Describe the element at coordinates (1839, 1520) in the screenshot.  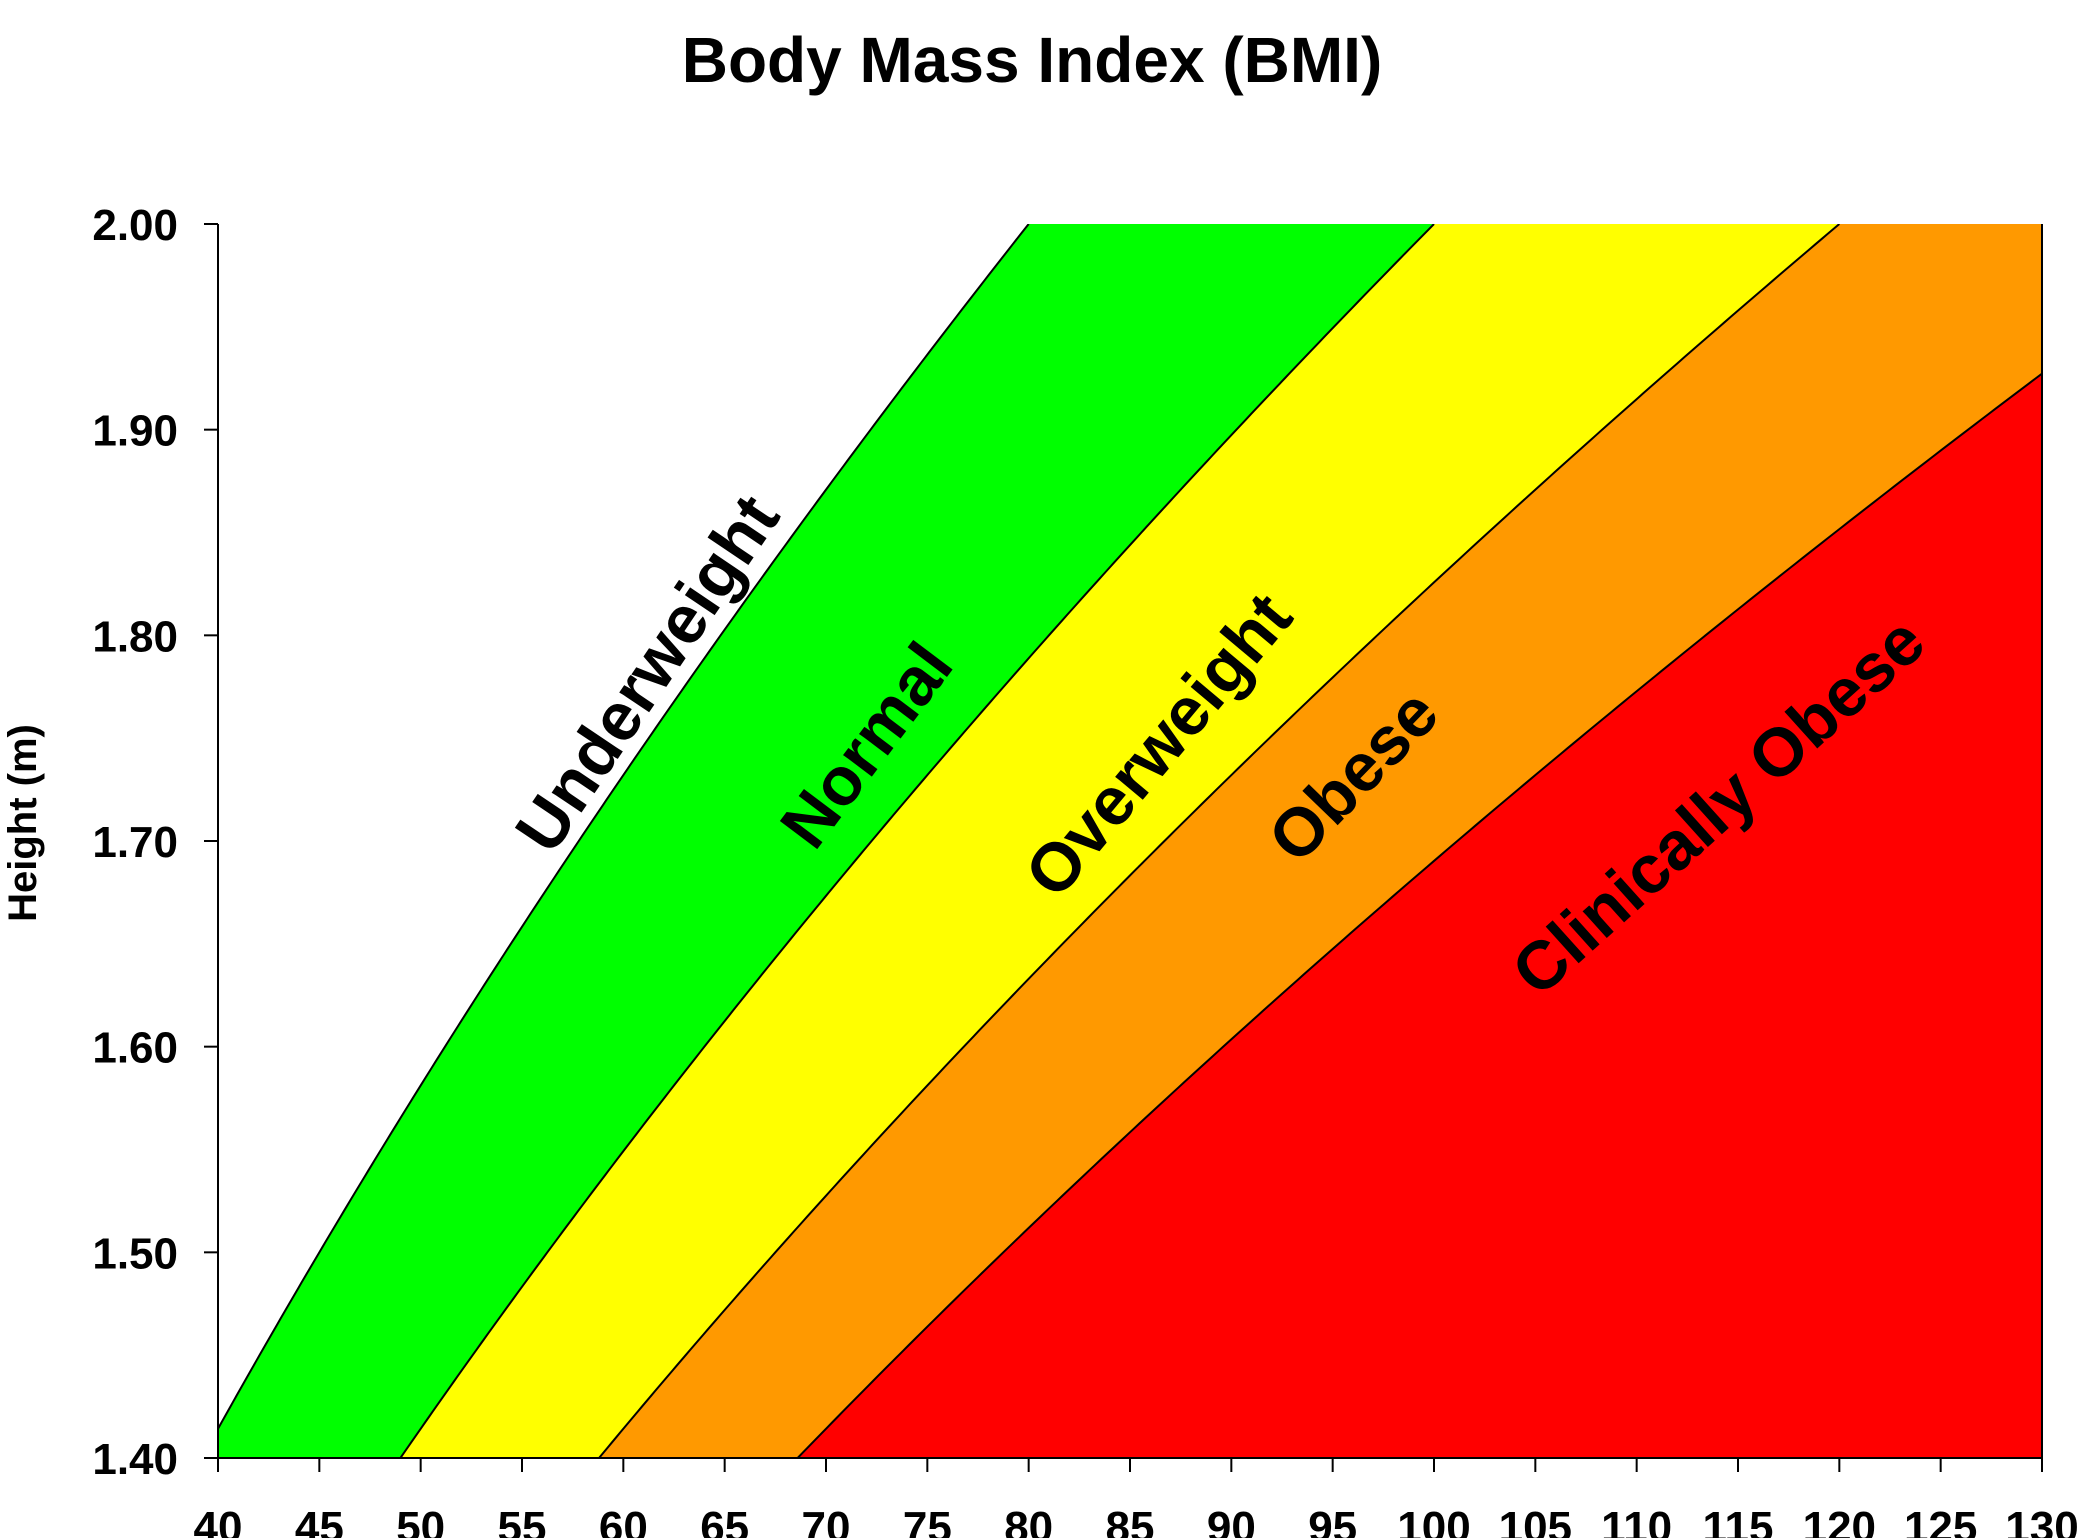
I see `x-tick-label-120: 120` at that location.